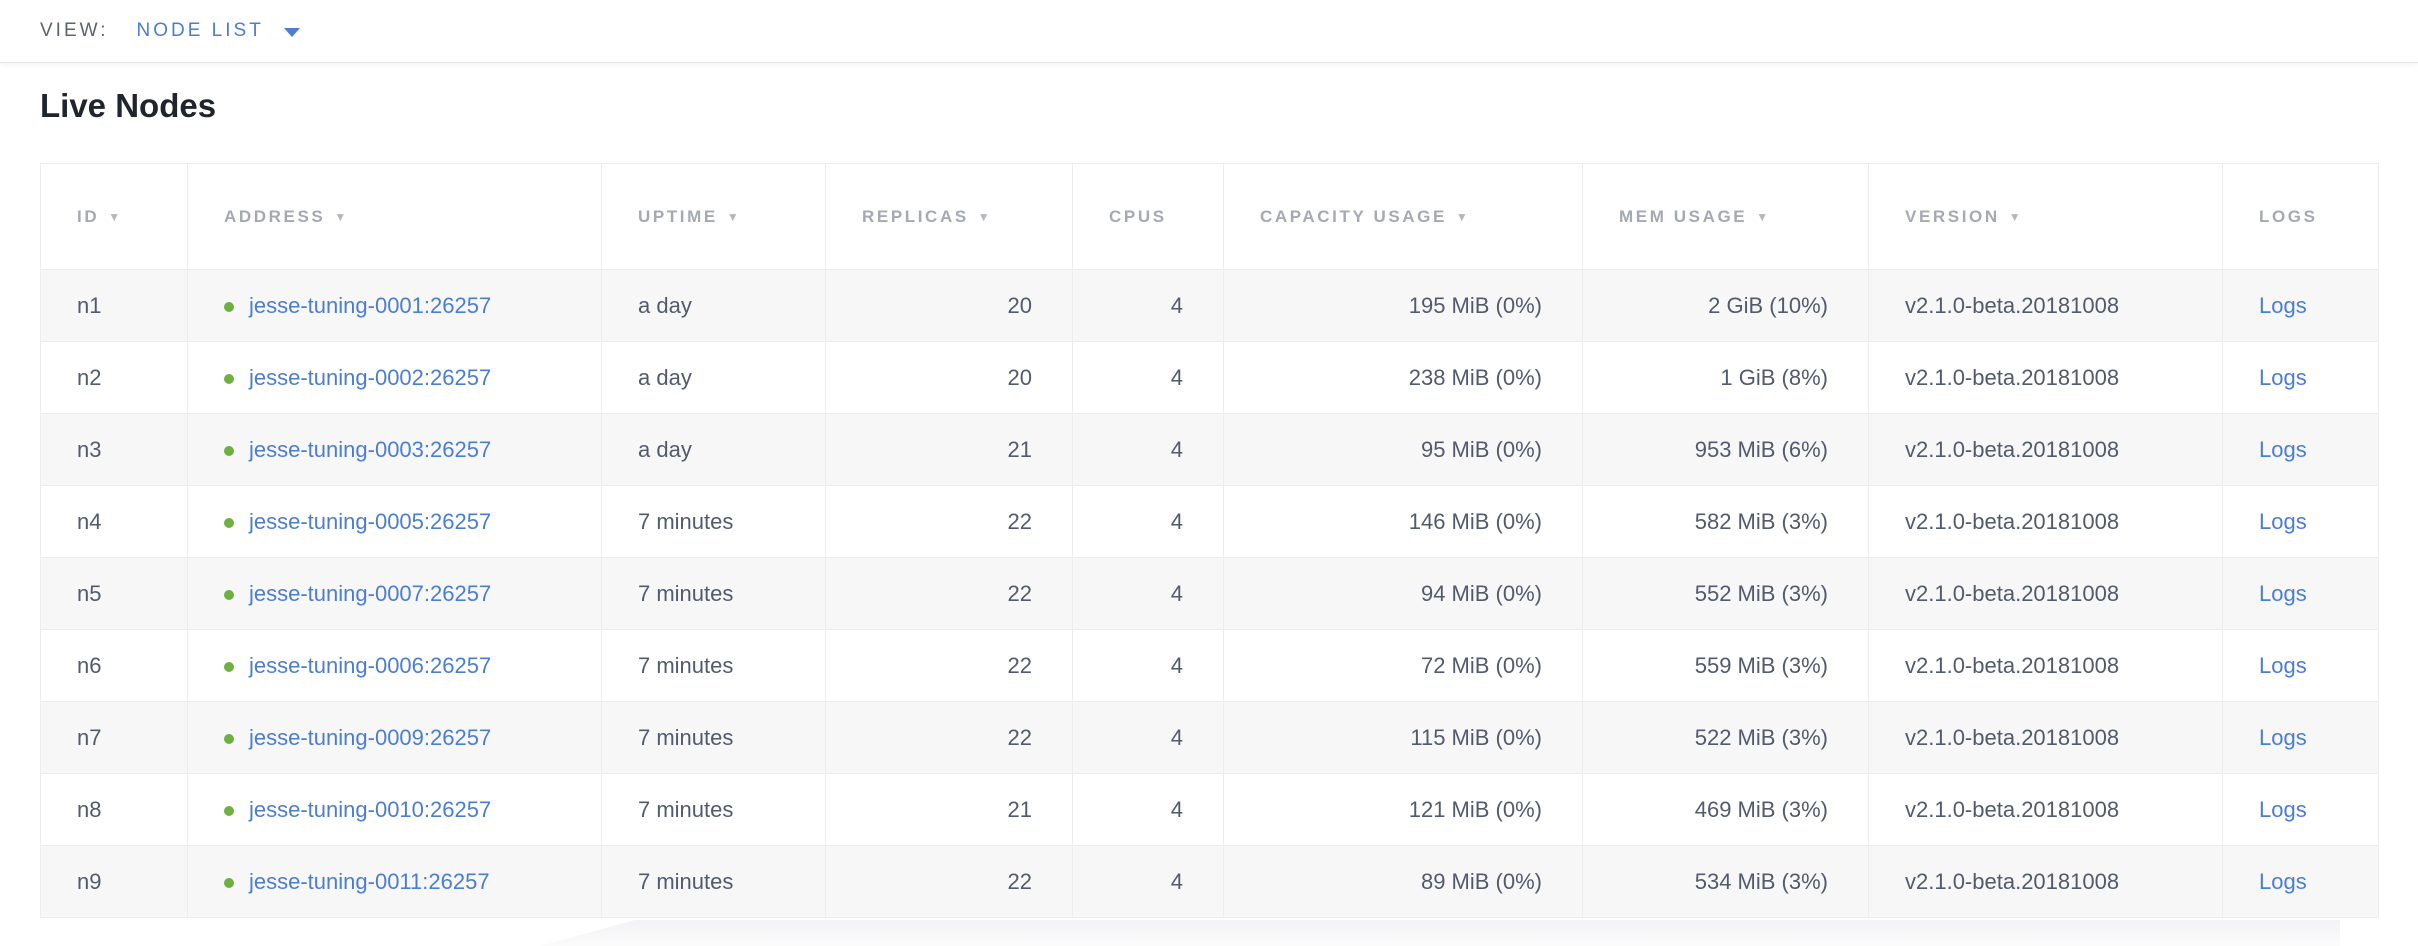  I want to click on cell-mem: 2 GiB (10%), so click(1725, 305).